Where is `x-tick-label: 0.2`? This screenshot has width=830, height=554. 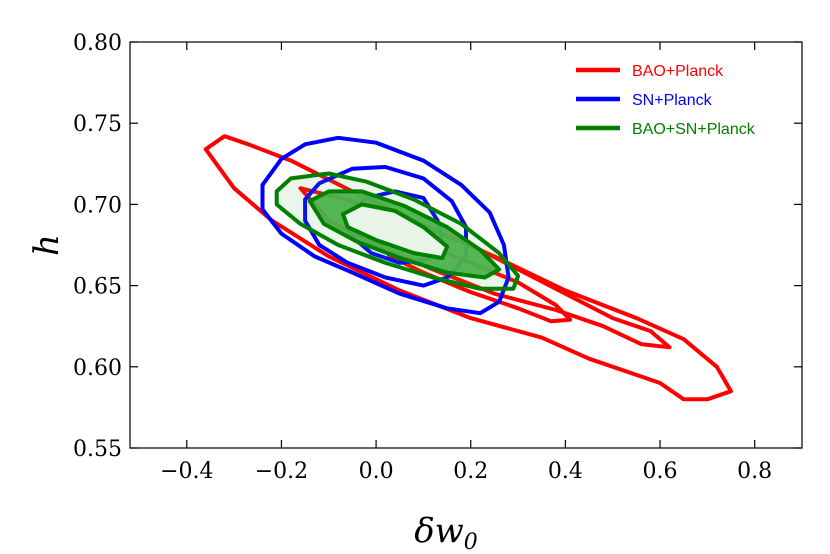
x-tick-label: 0.2 is located at coordinates (470, 471).